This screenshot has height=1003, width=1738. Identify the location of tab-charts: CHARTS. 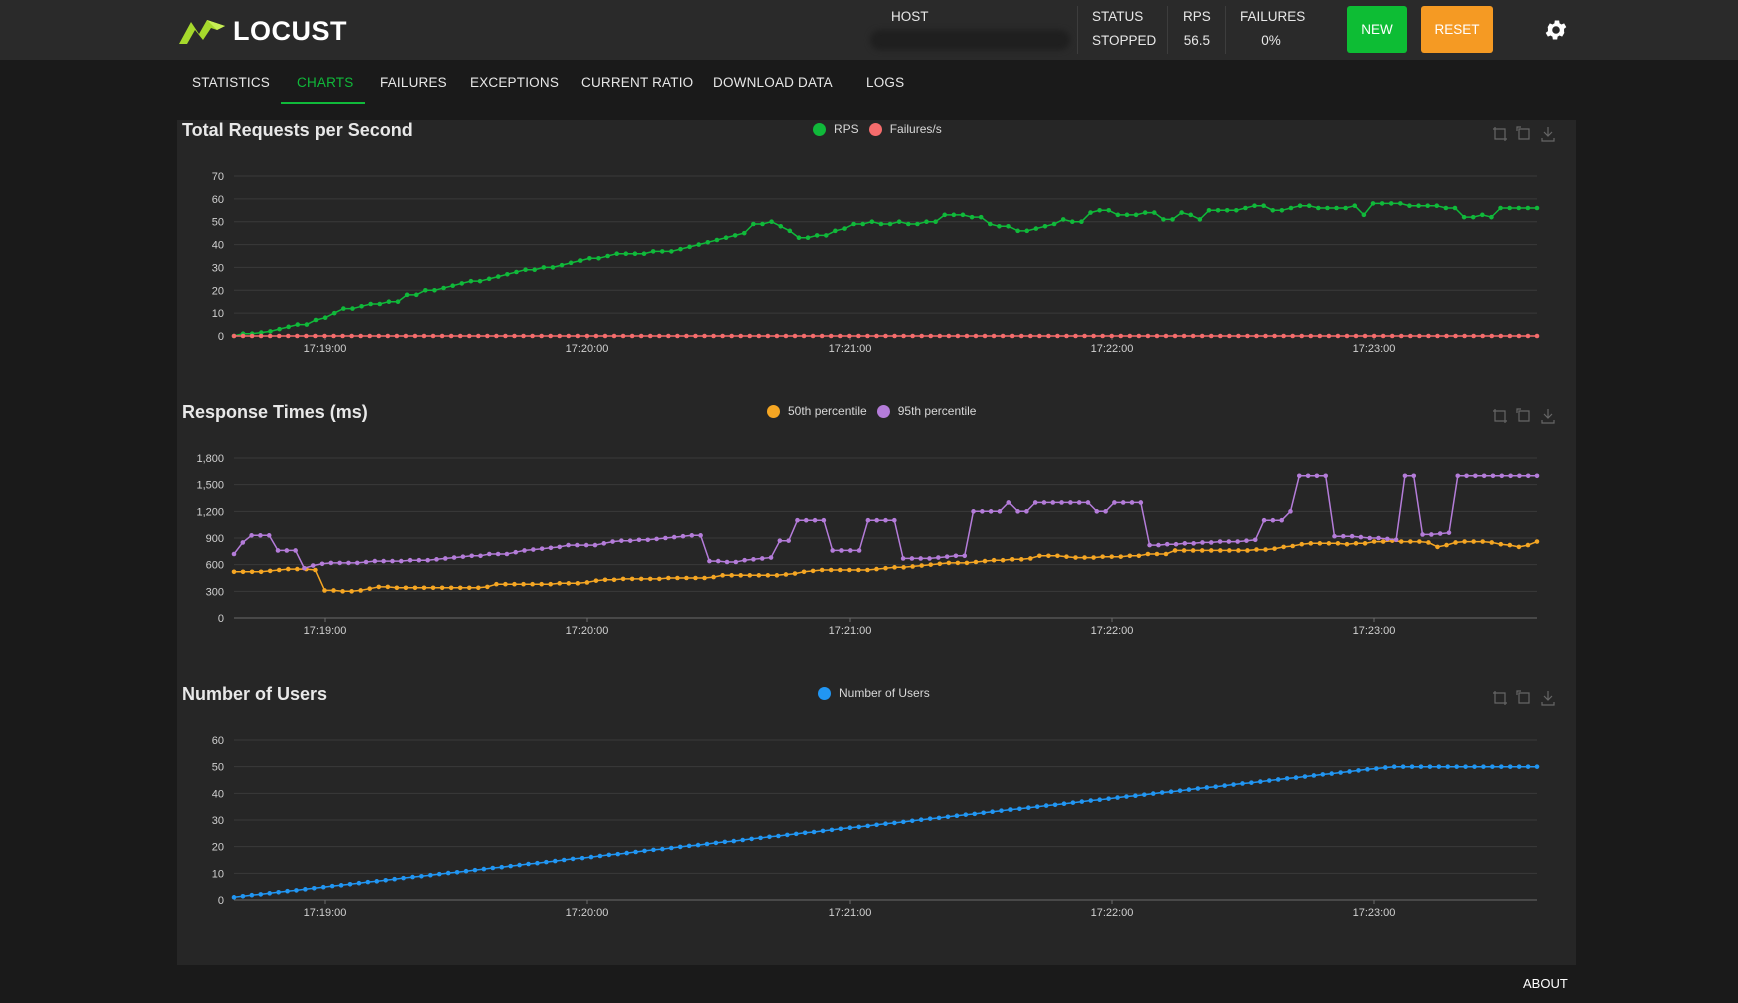
(325, 82).